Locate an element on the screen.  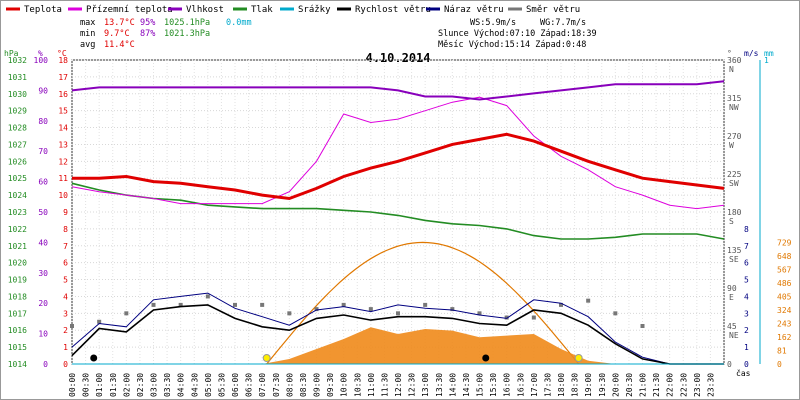
tick-time: 16:30 is located at coordinates (520, 385).